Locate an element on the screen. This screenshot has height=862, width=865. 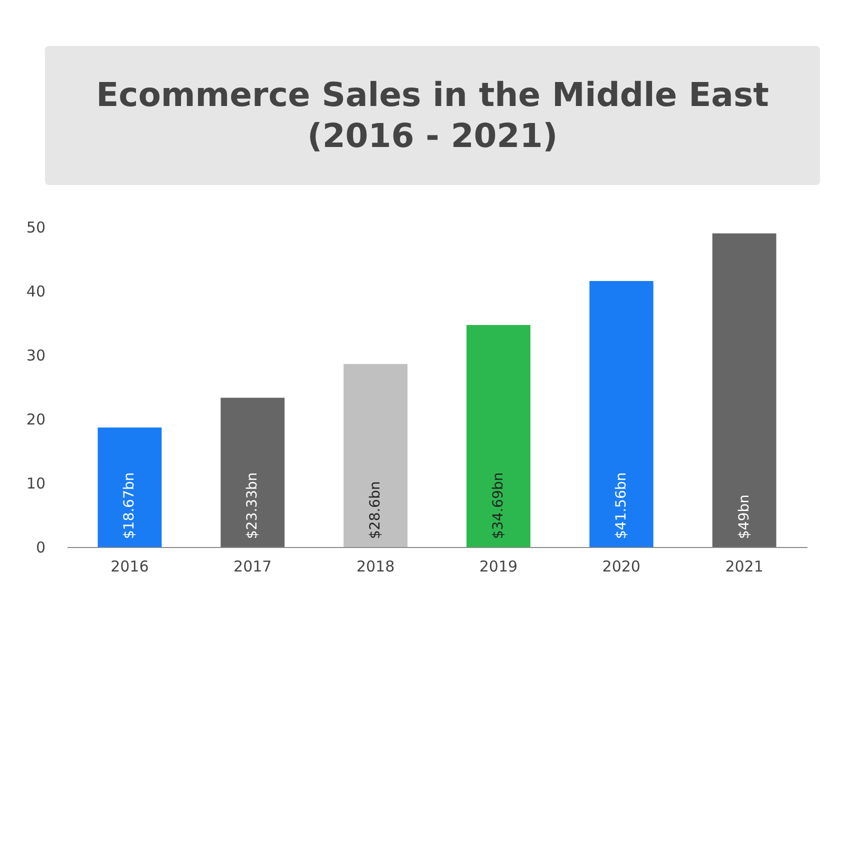
data-label: $28.6bn is located at coordinates (376, 509).